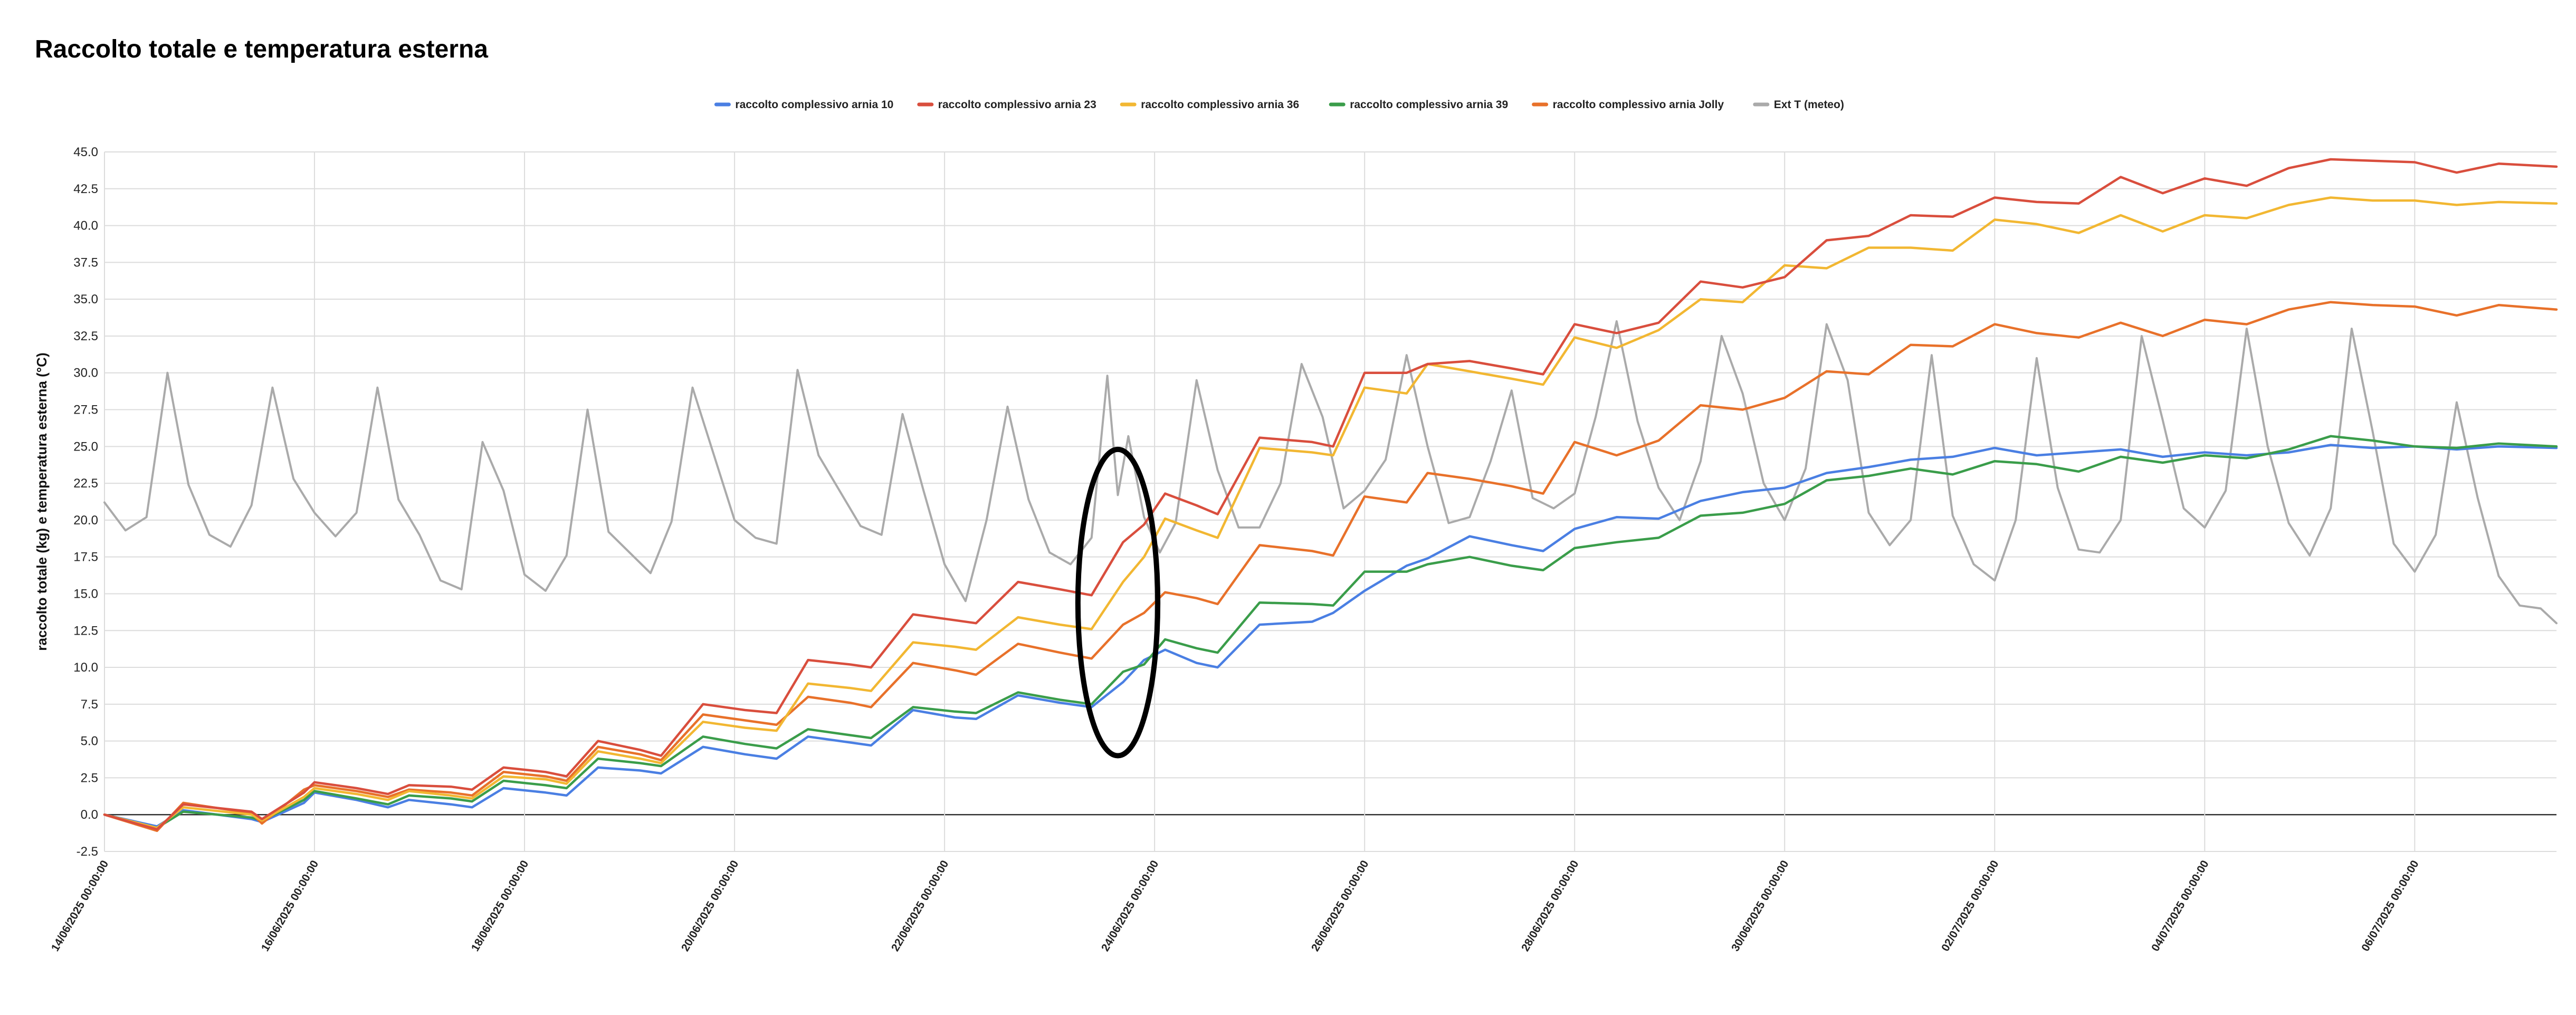 Image resolution: width=2576 pixels, height=1015 pixels. What do you see at coordinates (85, 410) in the screenshot?
I see `y-tick-label: 27.5` at bounding box center [85, 410].